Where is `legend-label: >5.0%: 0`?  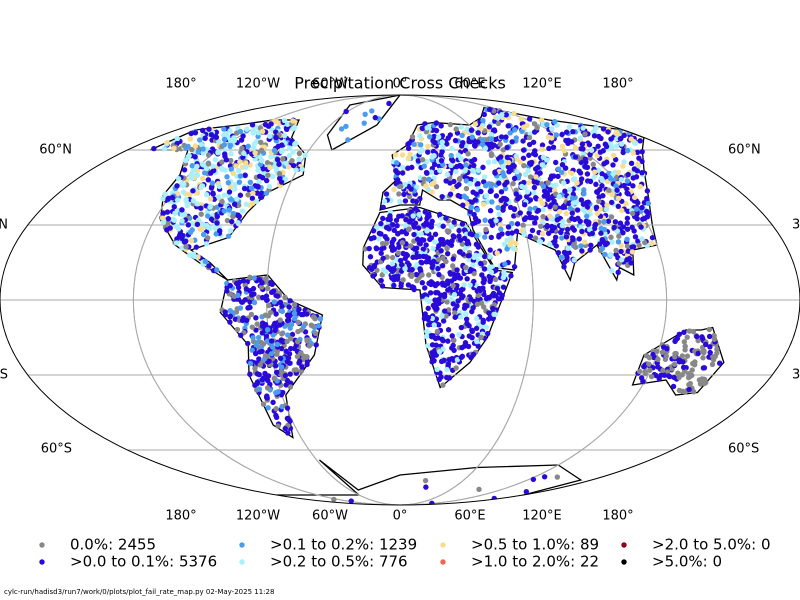
legend-label: >5.0%: 0 is located at coordinates (687, 562).